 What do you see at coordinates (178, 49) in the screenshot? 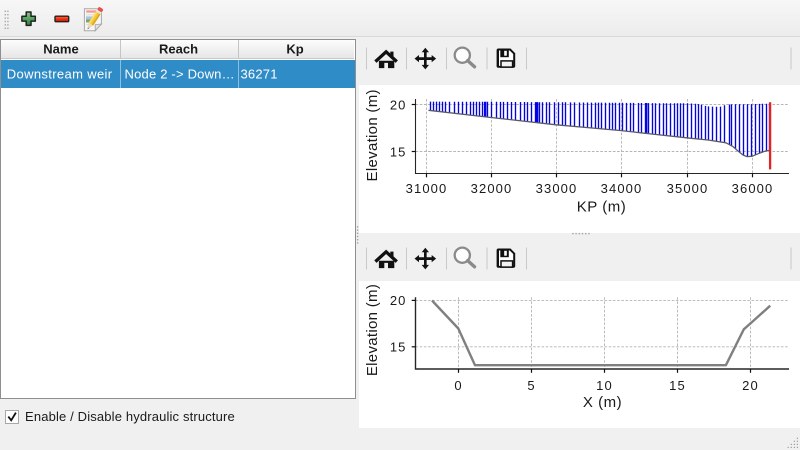
I see `svg-text: Reach` at bounding box center [178, 49].